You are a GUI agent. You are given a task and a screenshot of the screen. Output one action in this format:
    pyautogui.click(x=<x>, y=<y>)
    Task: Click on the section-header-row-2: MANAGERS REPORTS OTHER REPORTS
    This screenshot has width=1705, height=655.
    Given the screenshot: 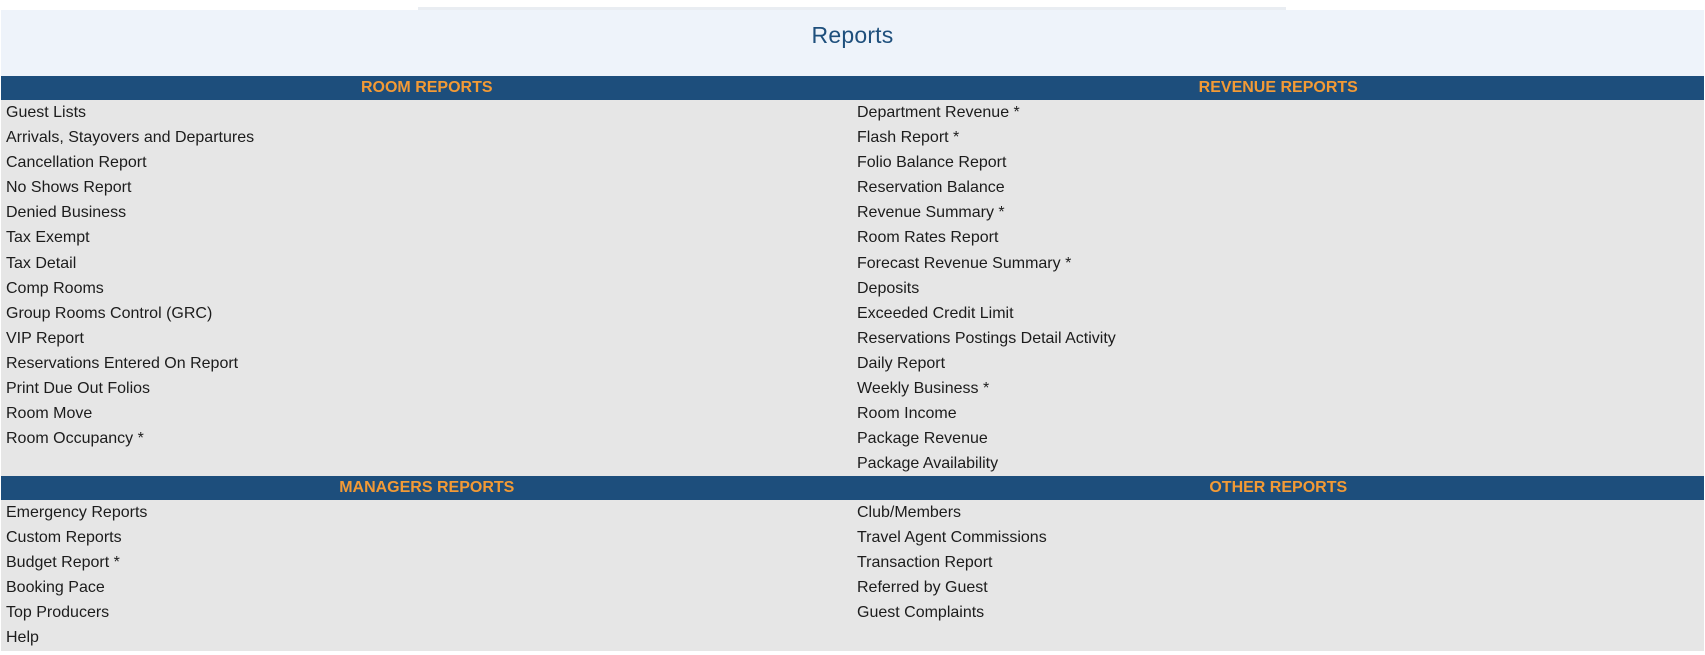 What is the action you would take?
    pyautogui.click(x=852, y=488)
    